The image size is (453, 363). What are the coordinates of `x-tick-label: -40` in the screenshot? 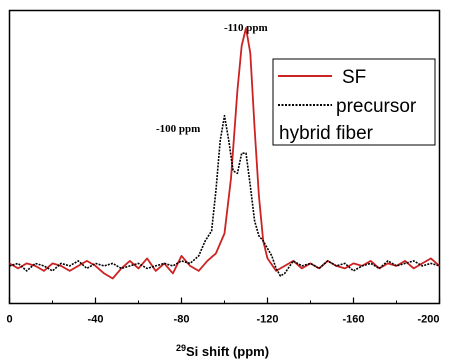 It's located at (96, 320).